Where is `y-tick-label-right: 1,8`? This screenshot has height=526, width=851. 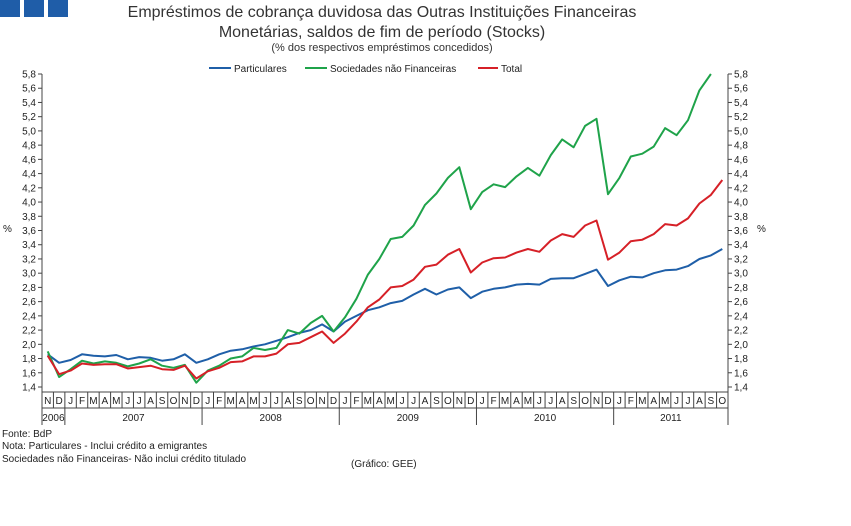
y-tick-label-right: 1,8 is located at coordinates (741, 359).